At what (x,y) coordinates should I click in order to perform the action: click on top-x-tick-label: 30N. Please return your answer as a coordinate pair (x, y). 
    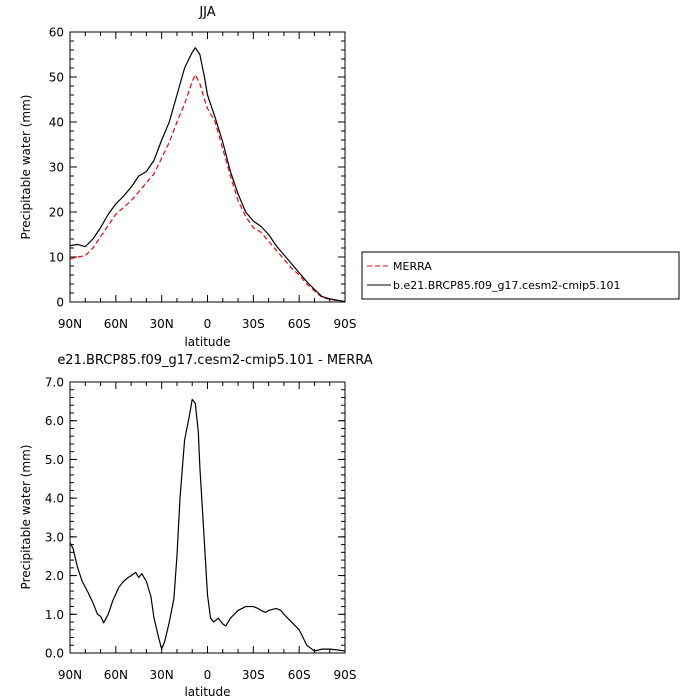
    Looking at the image, I should click on (162, 324).